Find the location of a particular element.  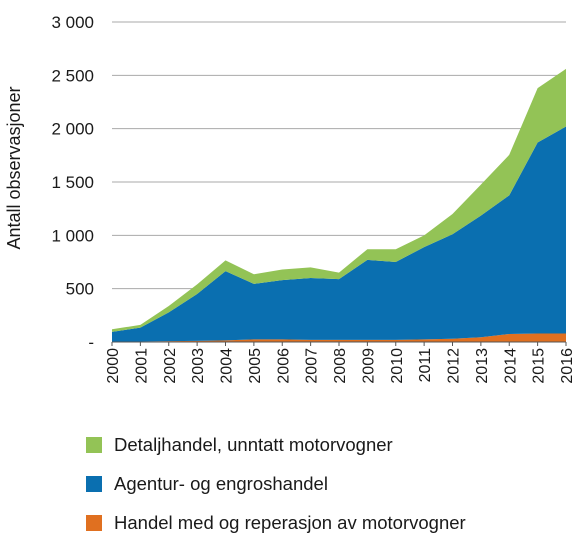

legend-label: Detaljhandel, unntatt motorvogner is located at coordinates (253, 444).